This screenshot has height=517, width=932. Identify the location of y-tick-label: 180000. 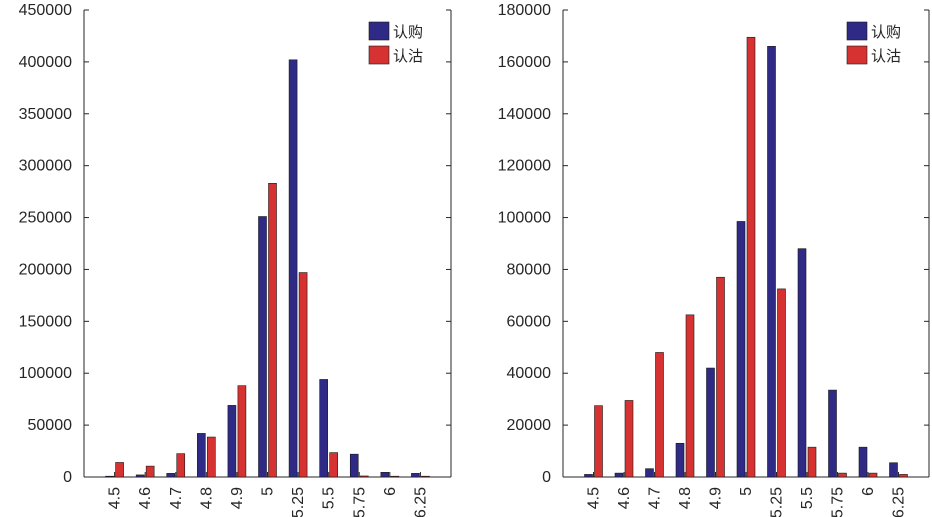
(524, 10).